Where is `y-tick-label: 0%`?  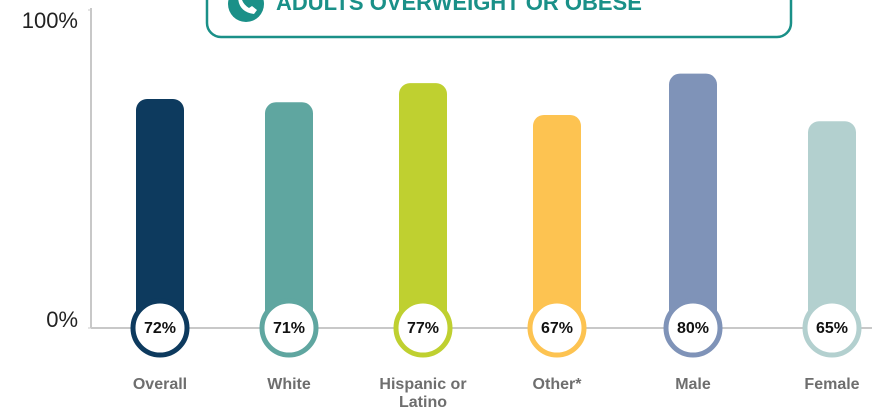 y-tick-label: 0% is located at coordinates (62, 319).